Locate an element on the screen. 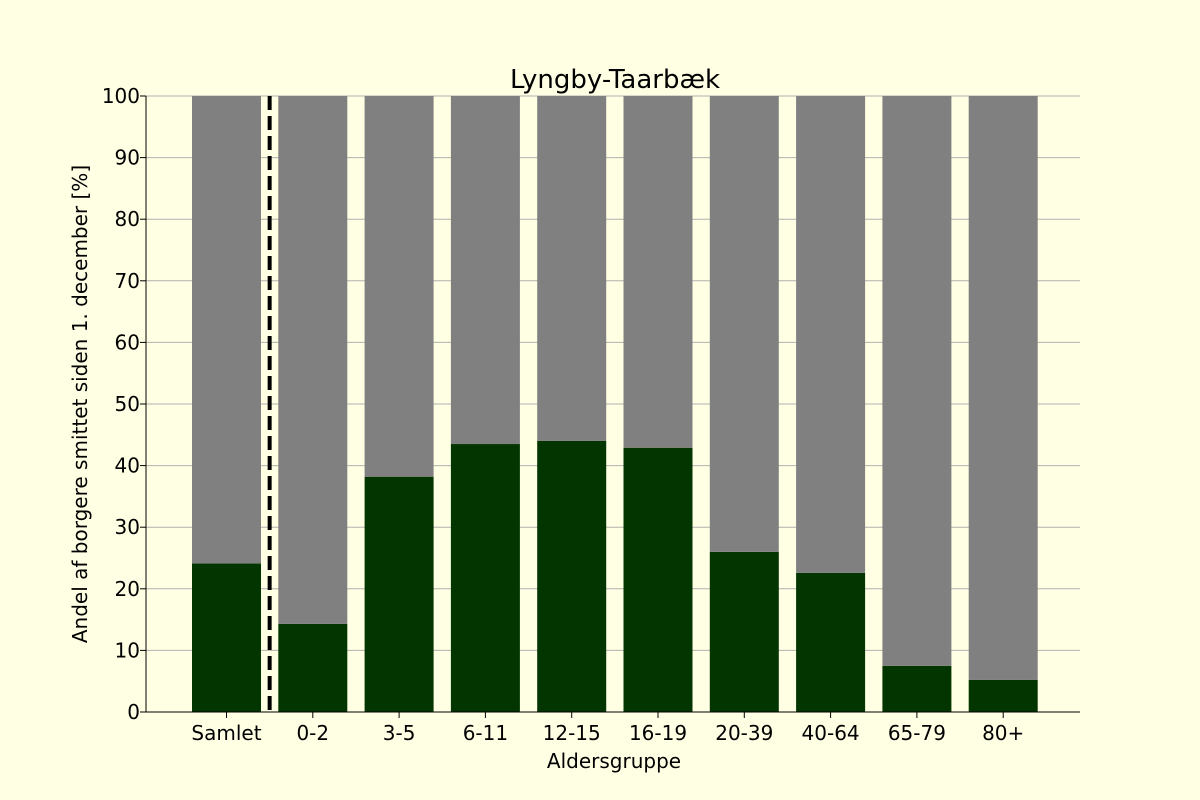  y-tick-label: 0 is located at coordinates (133, 712).